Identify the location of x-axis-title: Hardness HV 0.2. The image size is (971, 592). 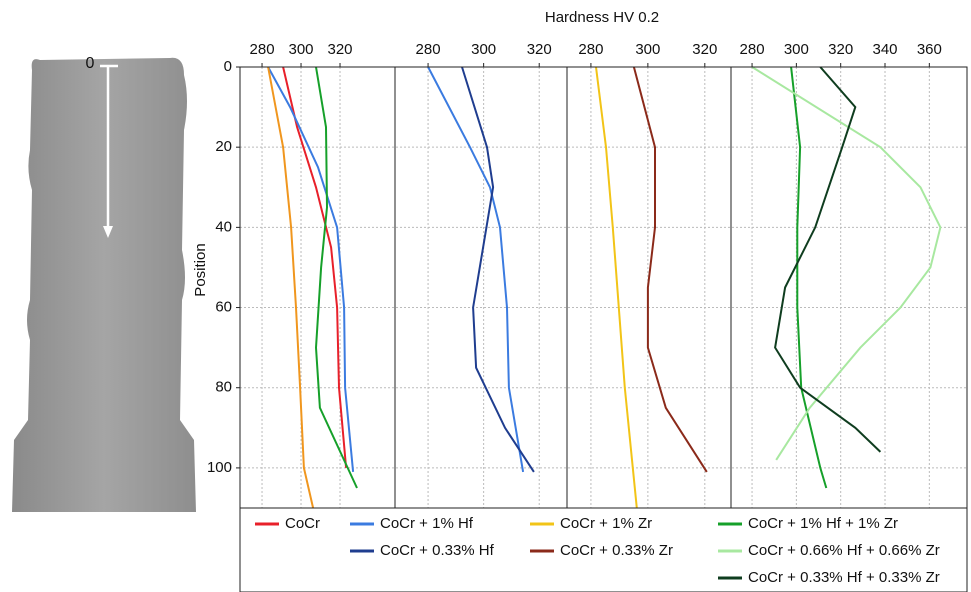
(602, 17).